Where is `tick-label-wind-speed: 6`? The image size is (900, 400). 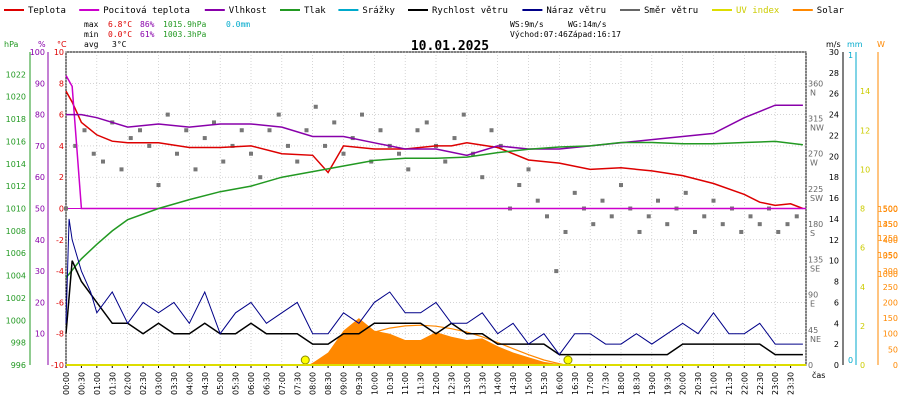
tick-label-wind-speed: 6 is located at coordinates (836, 302).